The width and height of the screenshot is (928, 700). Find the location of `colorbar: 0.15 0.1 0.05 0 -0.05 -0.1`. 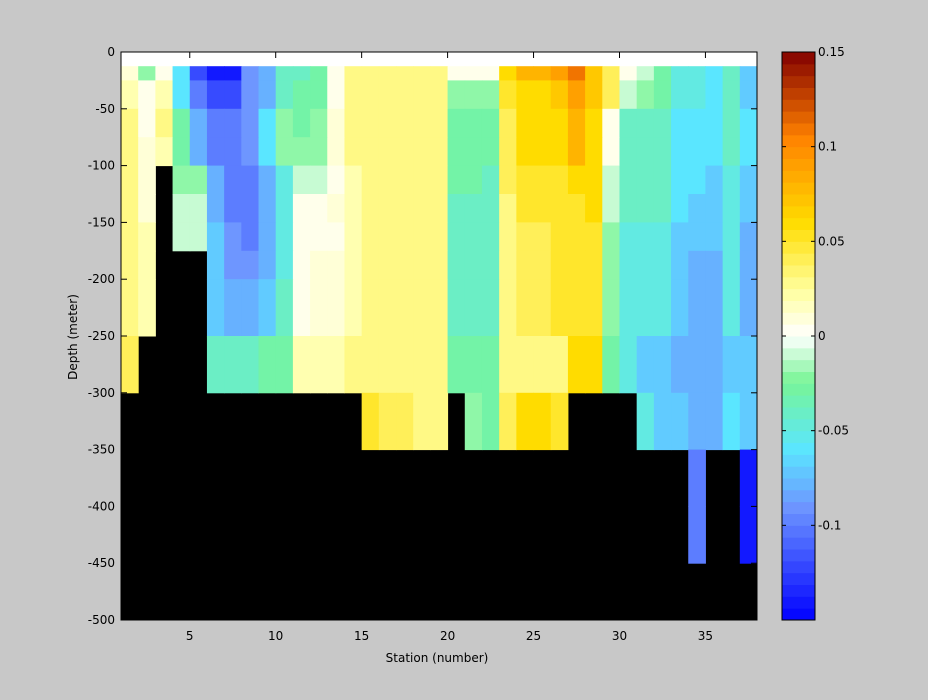

colorbar: 0.15 0.1 0.05 0 -0.05 -0.1 is located at coordinates (815, 333).